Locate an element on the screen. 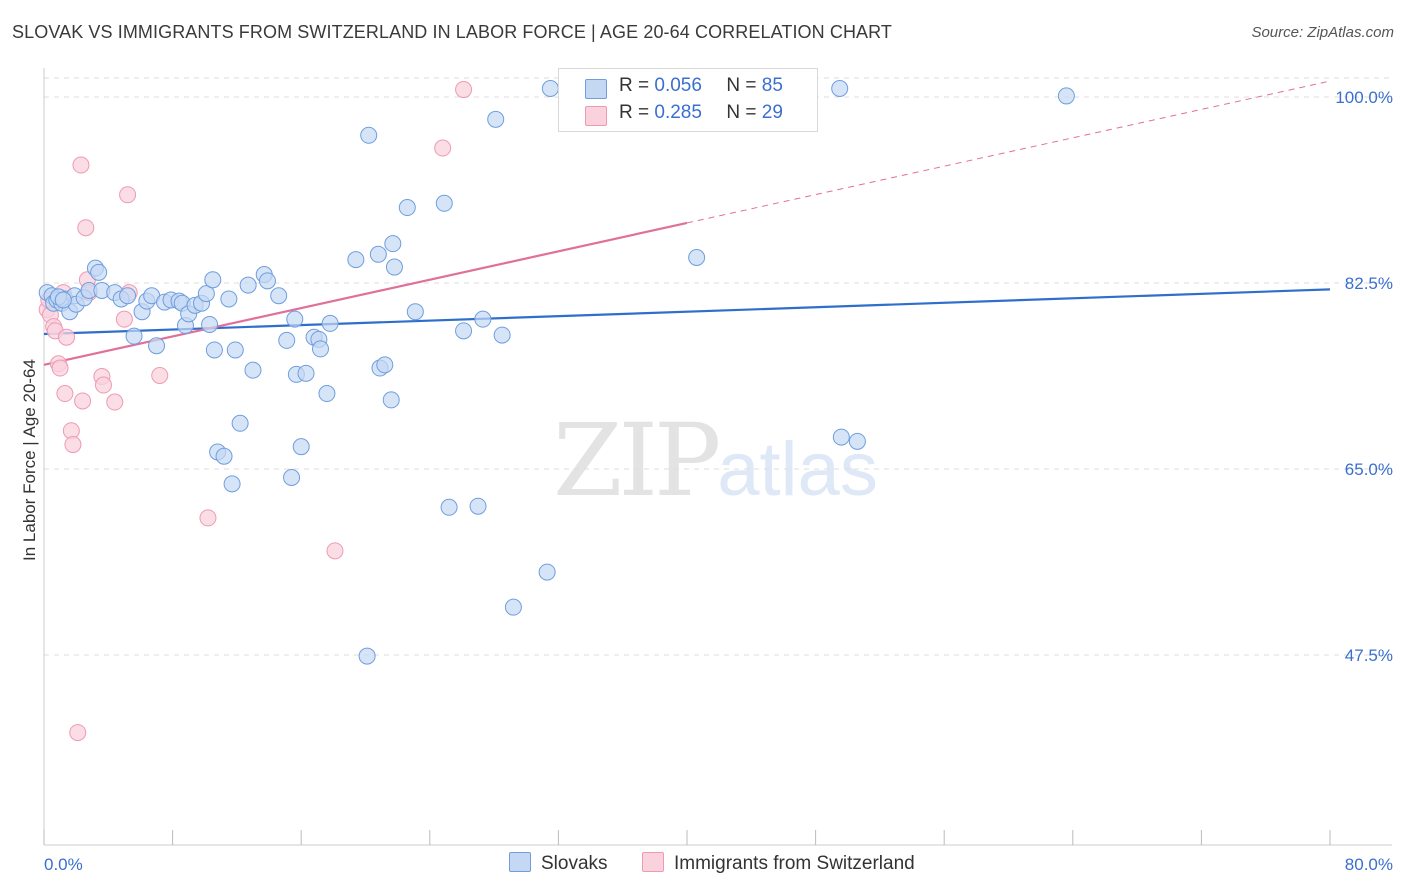 The height and width of the screenshot is (892, 1406). stats-legend: R = 0.056 N = 85 R = 0.285 N = 29 is located at coordinates (688, 100).